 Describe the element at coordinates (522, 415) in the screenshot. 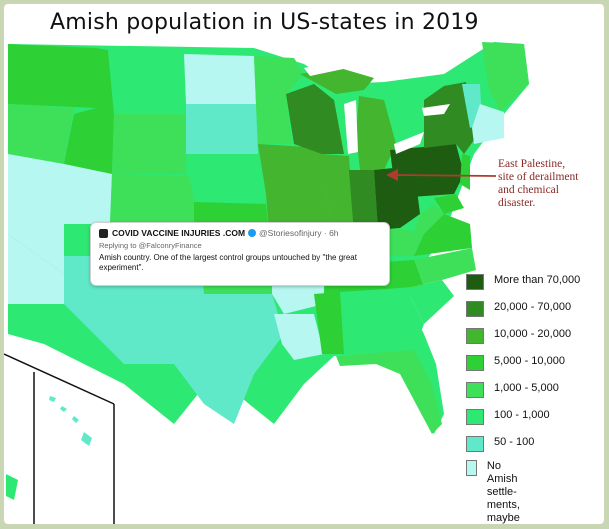

I see `legend-label: 100 - 1,000` at that location.